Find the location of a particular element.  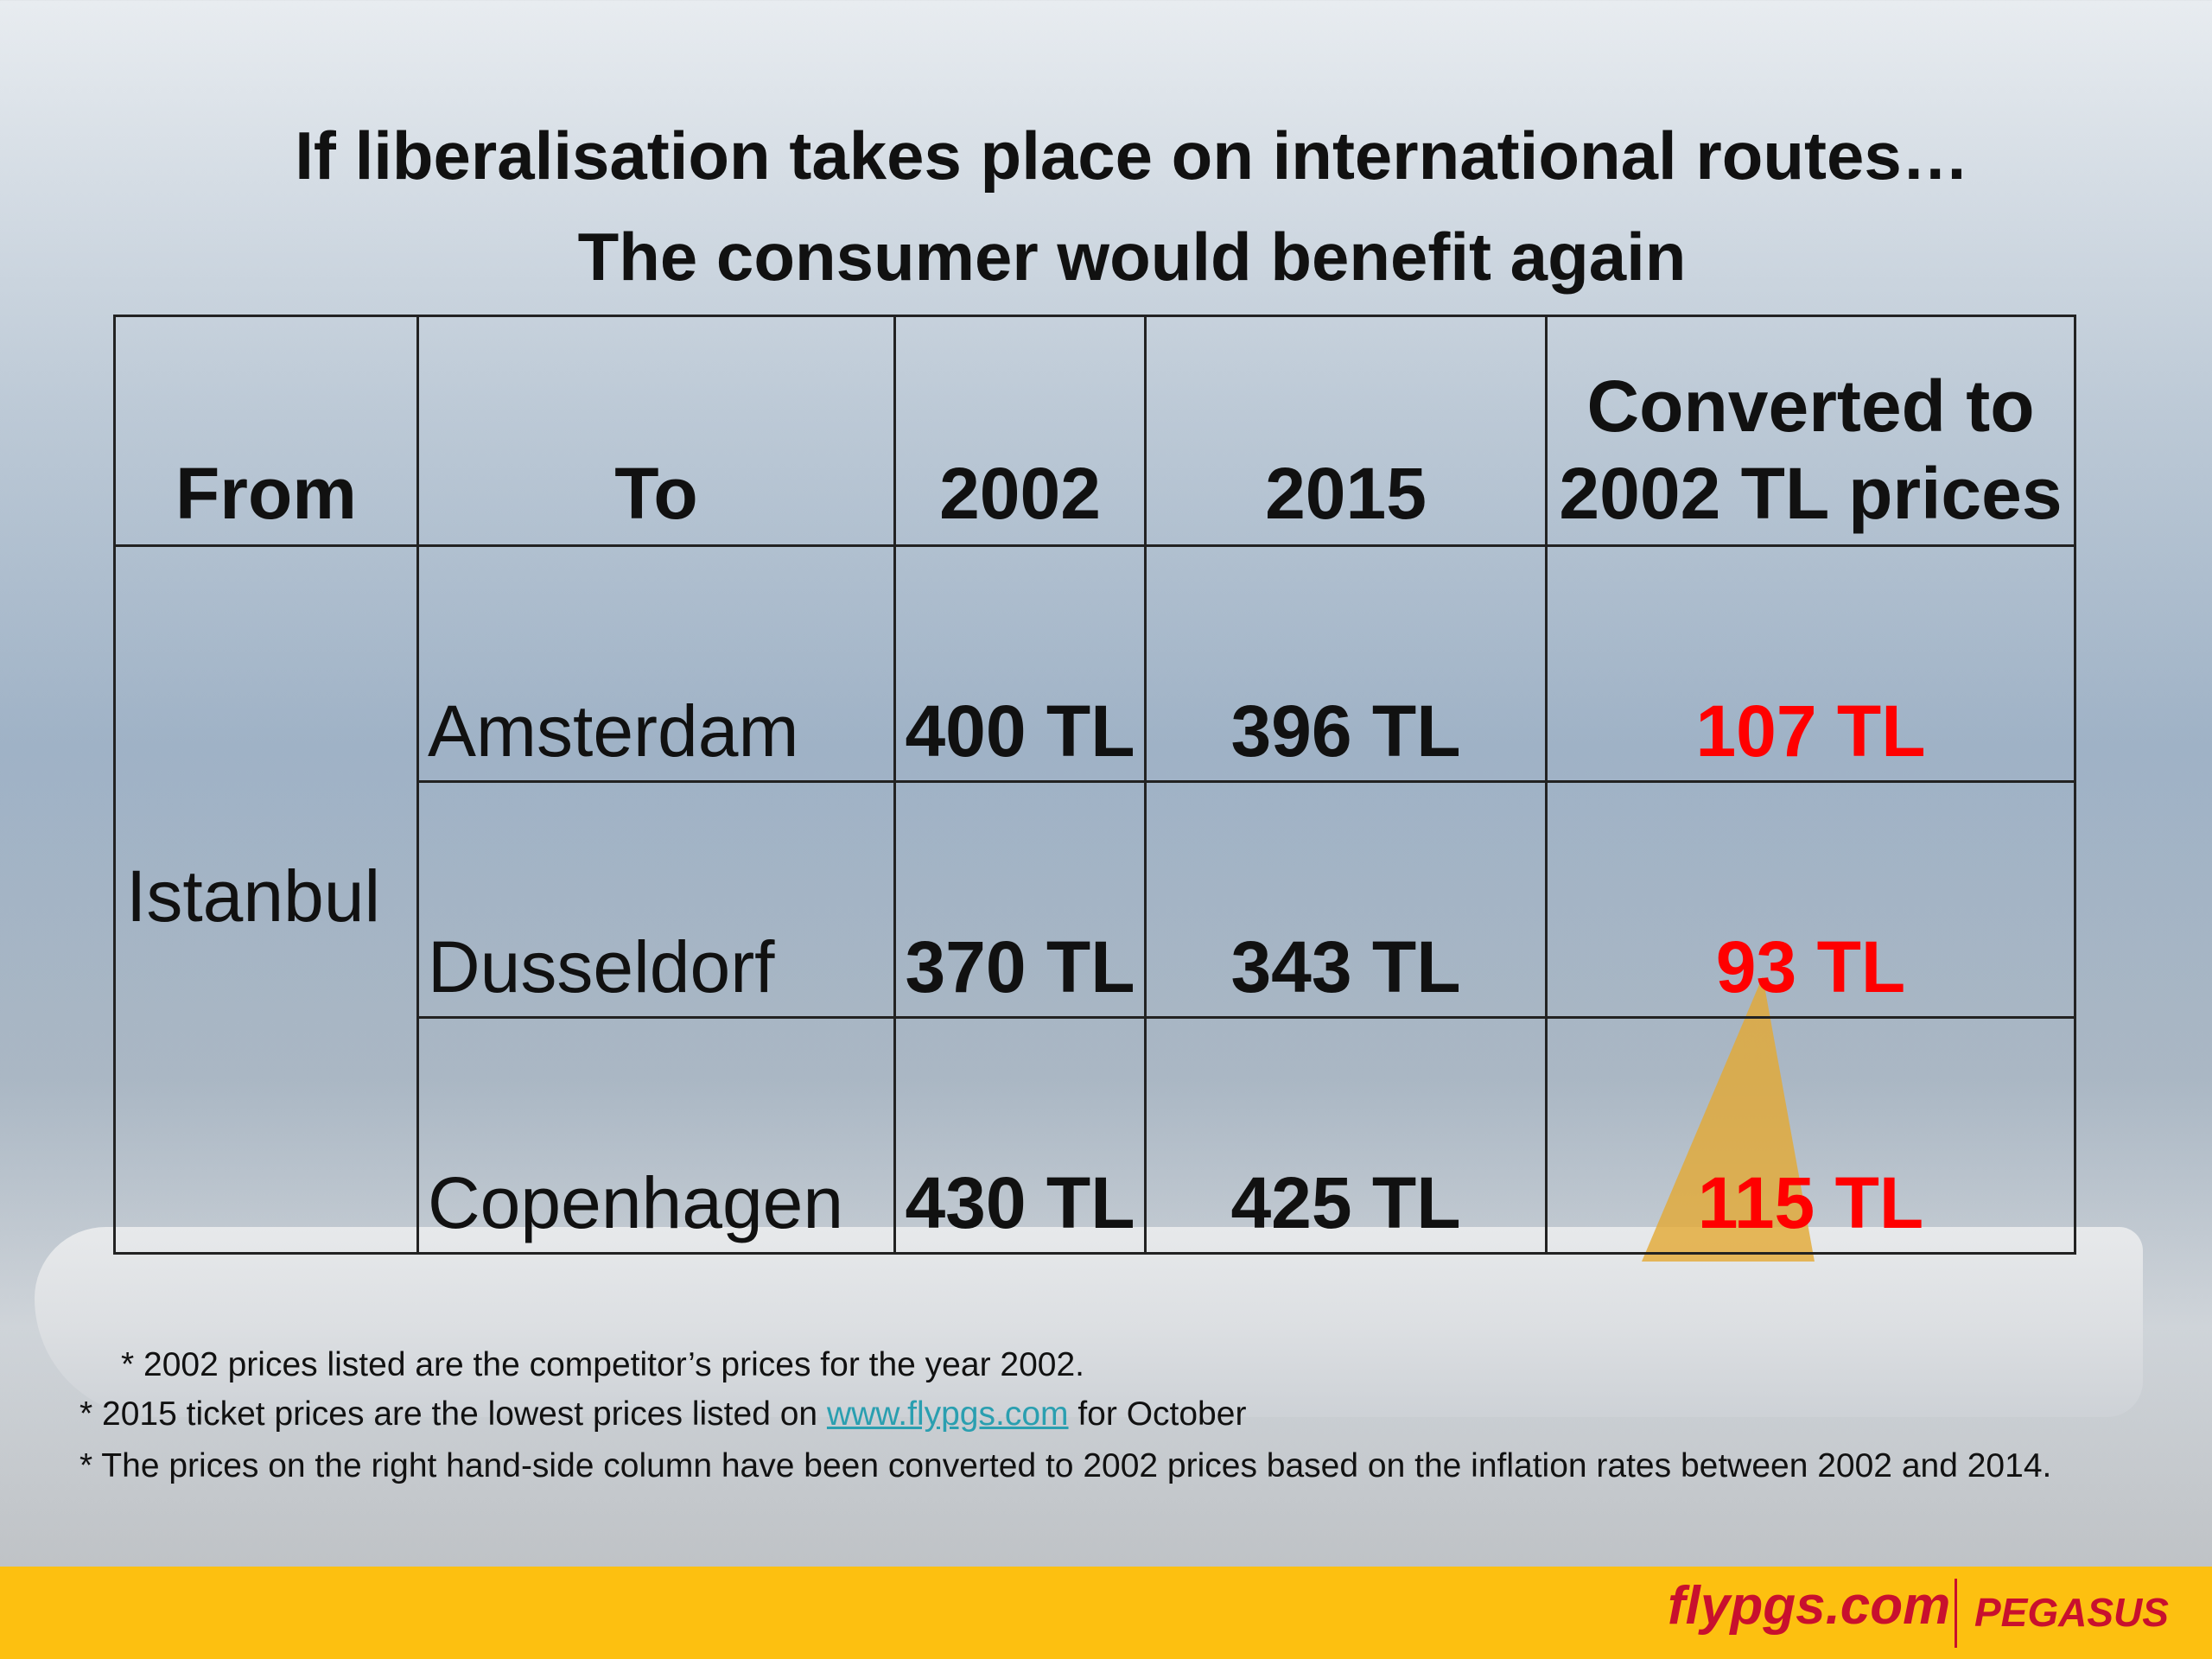

footer-brand: PEGASUS is located at coordinates (2071, 1612).